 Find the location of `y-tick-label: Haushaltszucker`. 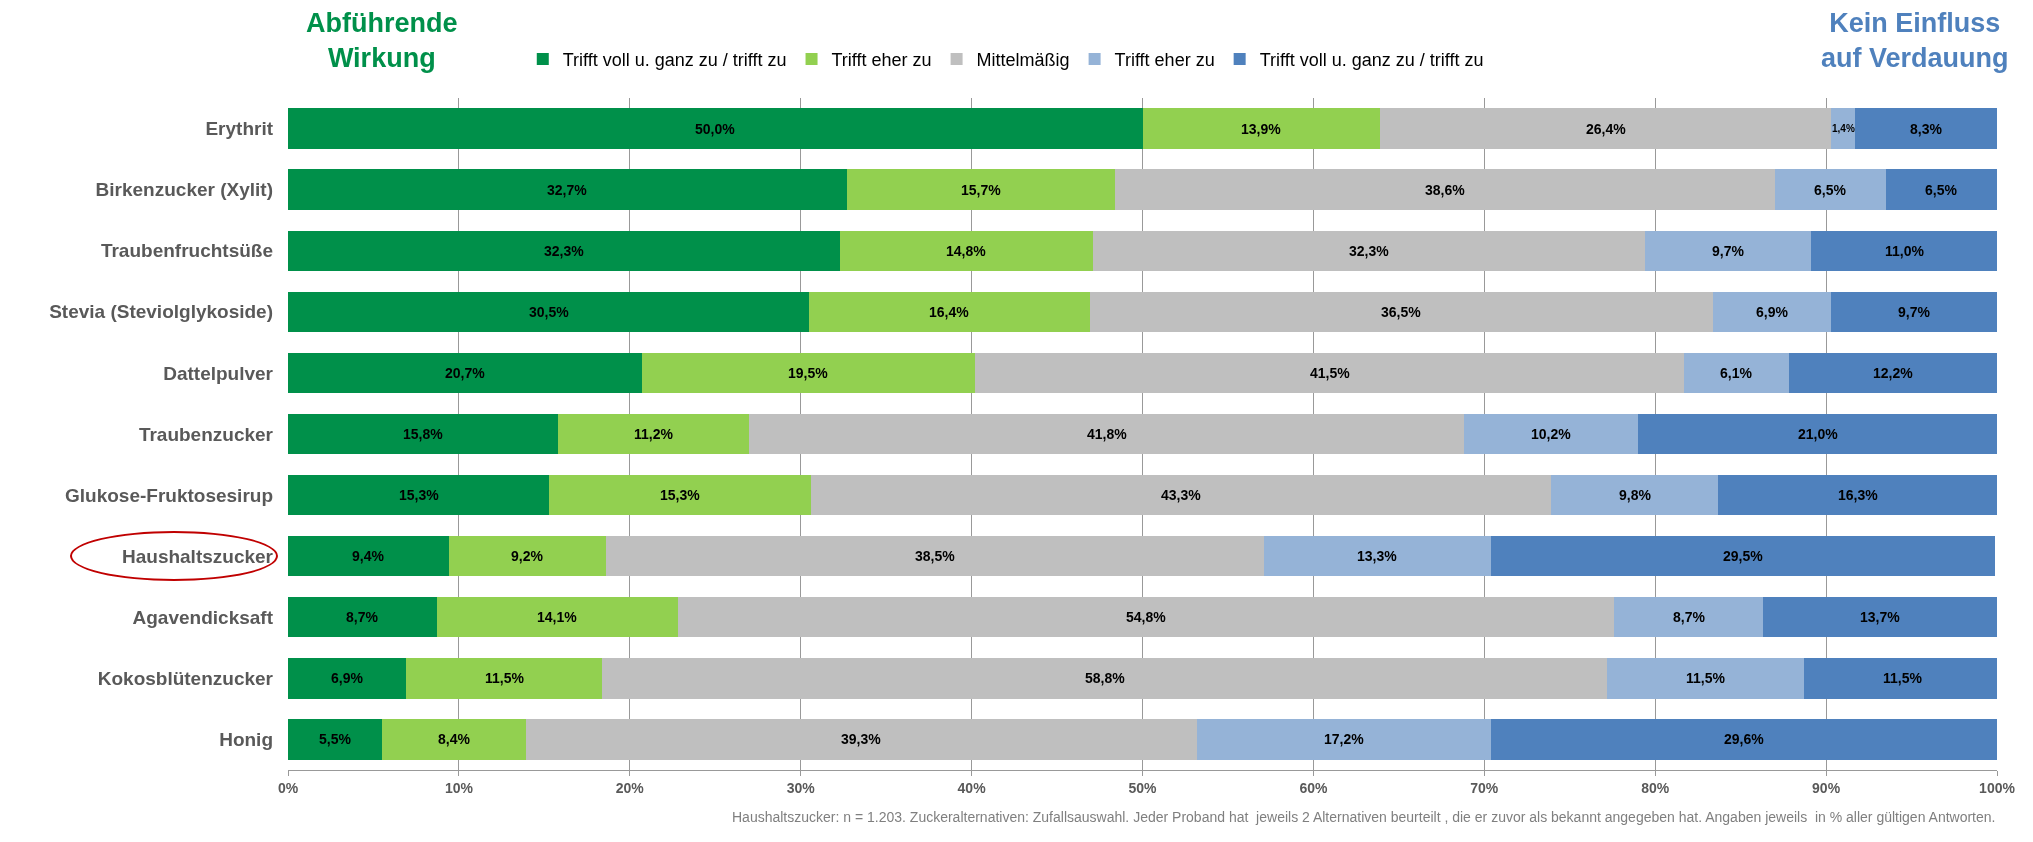

y-tick-label: Haushaltszucker is located at coordinates (197, 556).